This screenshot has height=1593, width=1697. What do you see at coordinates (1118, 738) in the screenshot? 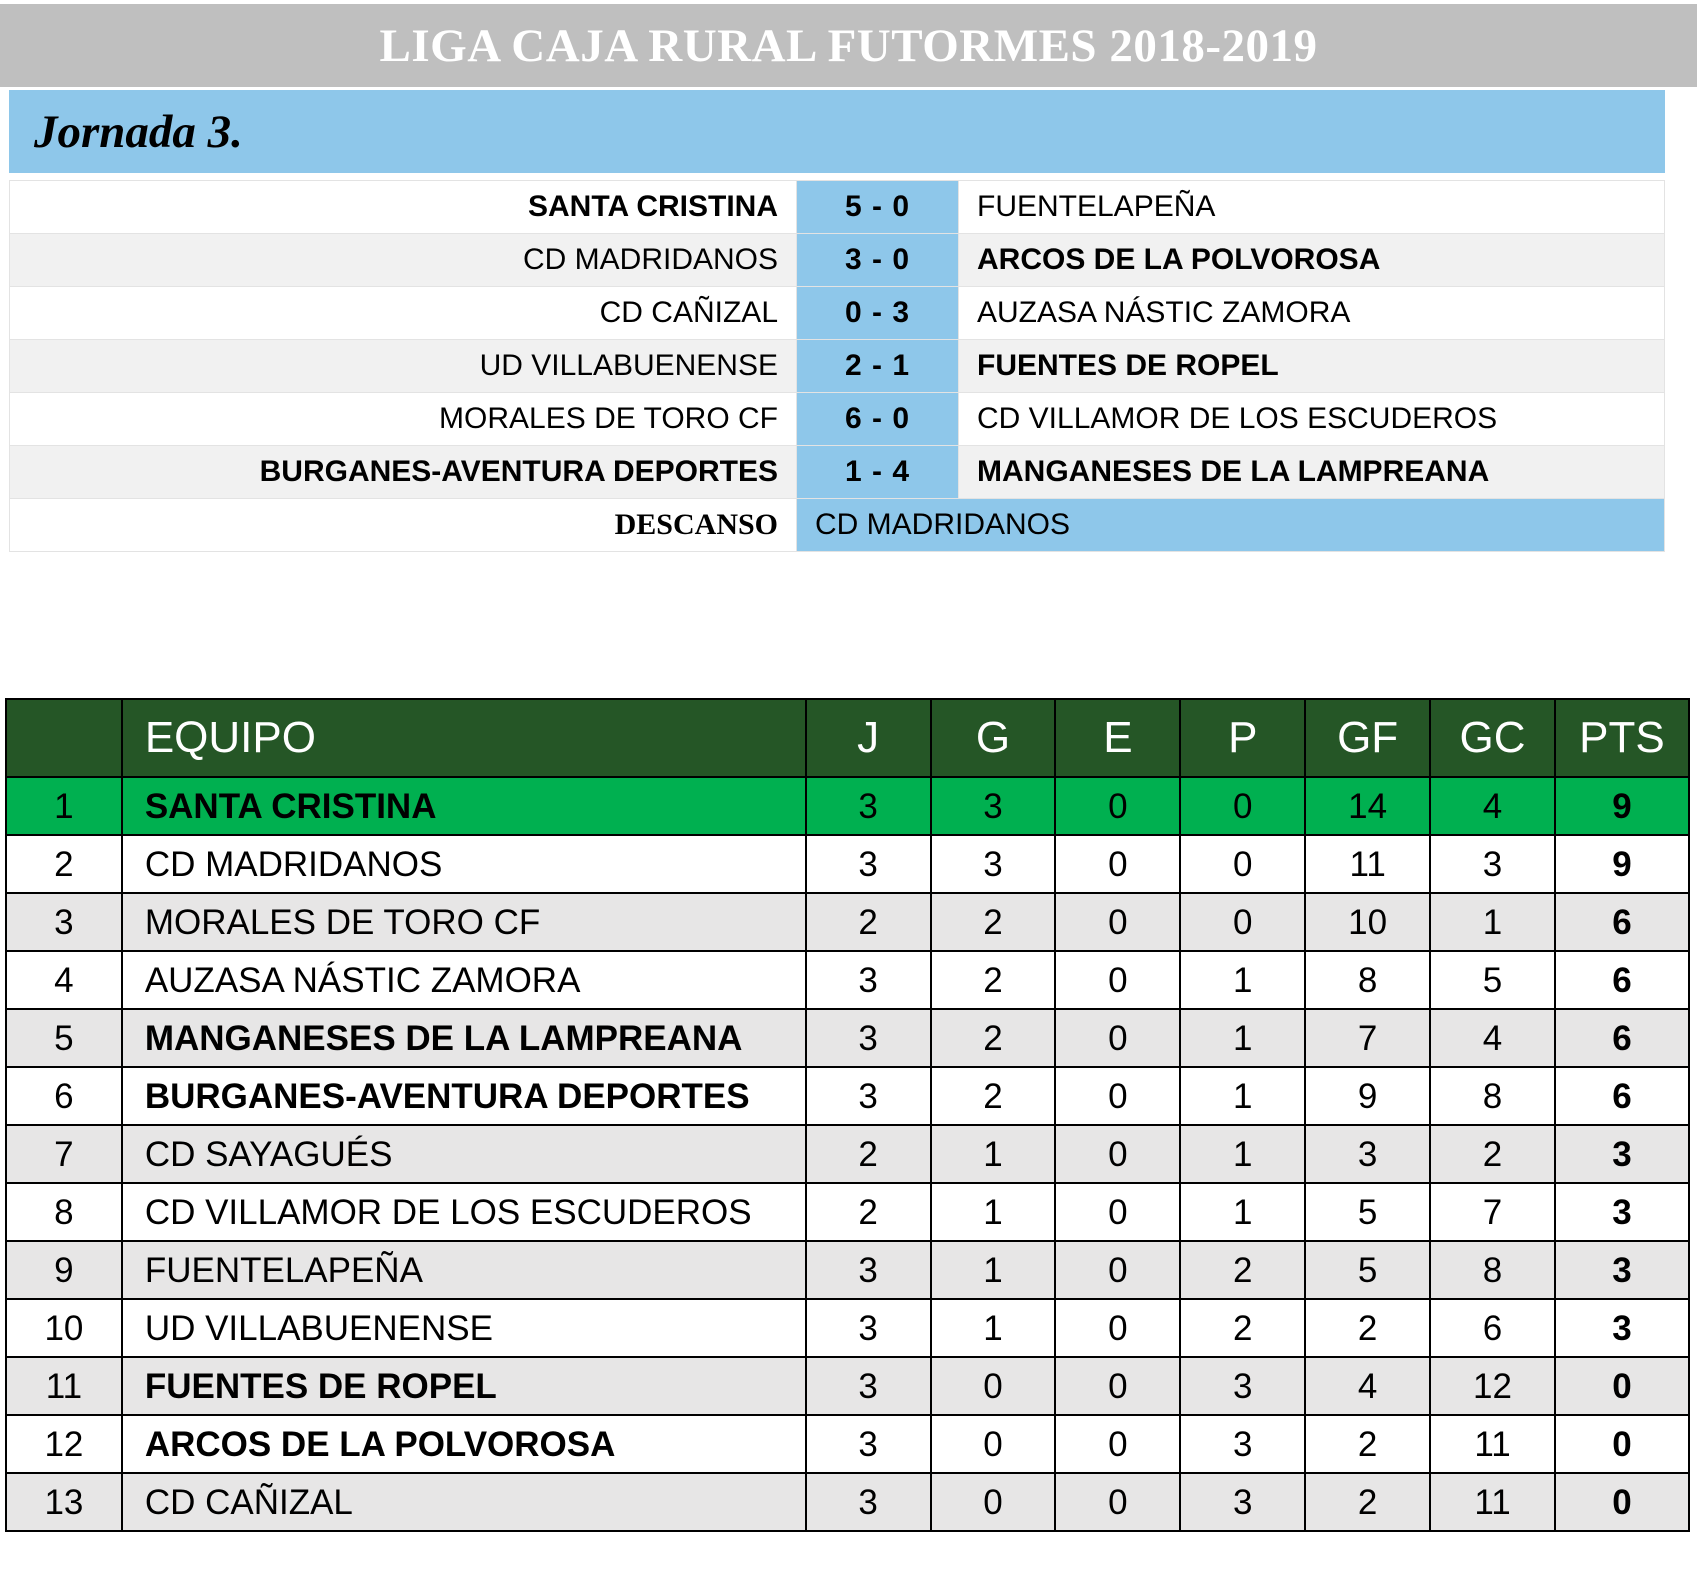
I see `header-drawn: E` at bounding box center [1118, 738].